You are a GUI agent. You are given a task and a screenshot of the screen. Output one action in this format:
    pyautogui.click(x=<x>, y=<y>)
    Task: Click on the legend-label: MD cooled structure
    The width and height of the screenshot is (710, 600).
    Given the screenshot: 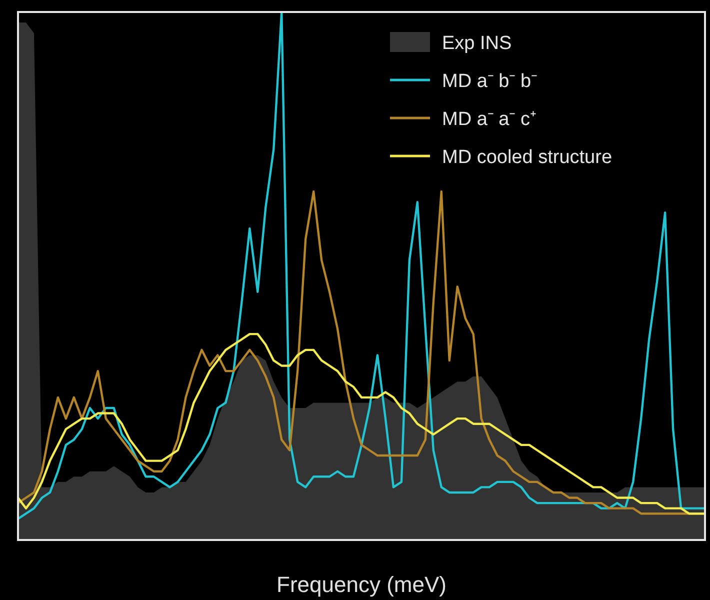 What is the action you would take?
    pyautogui.click(x=527, y=157)
    